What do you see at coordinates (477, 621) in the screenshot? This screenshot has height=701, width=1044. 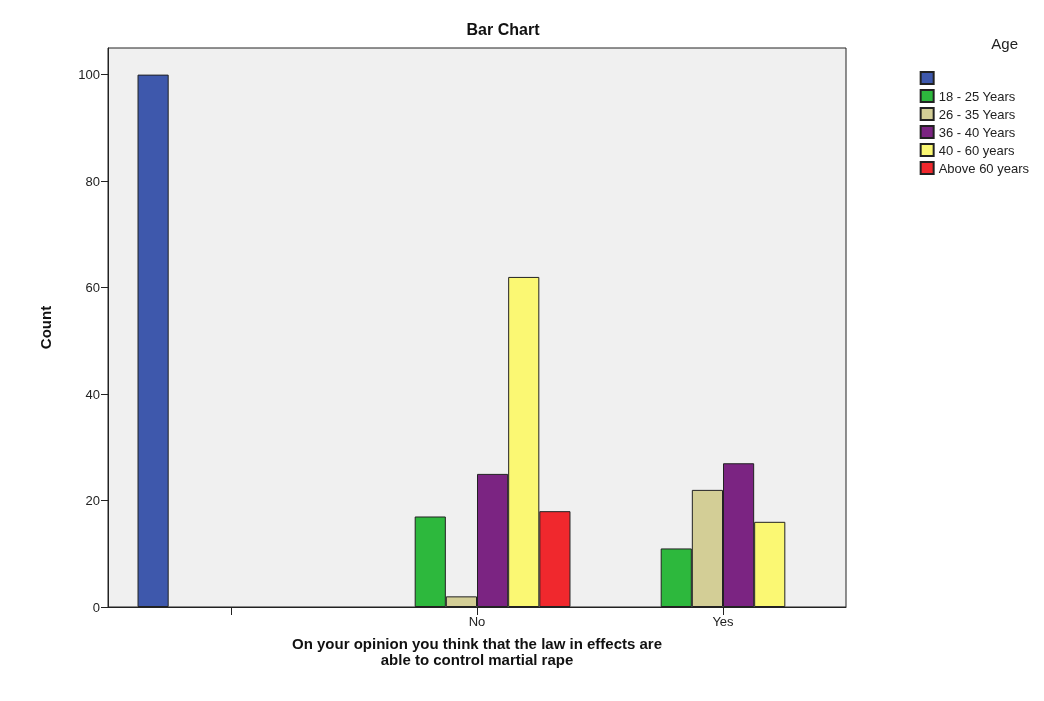 I see `x-tick-label: No` at bounding box center [477, 621].